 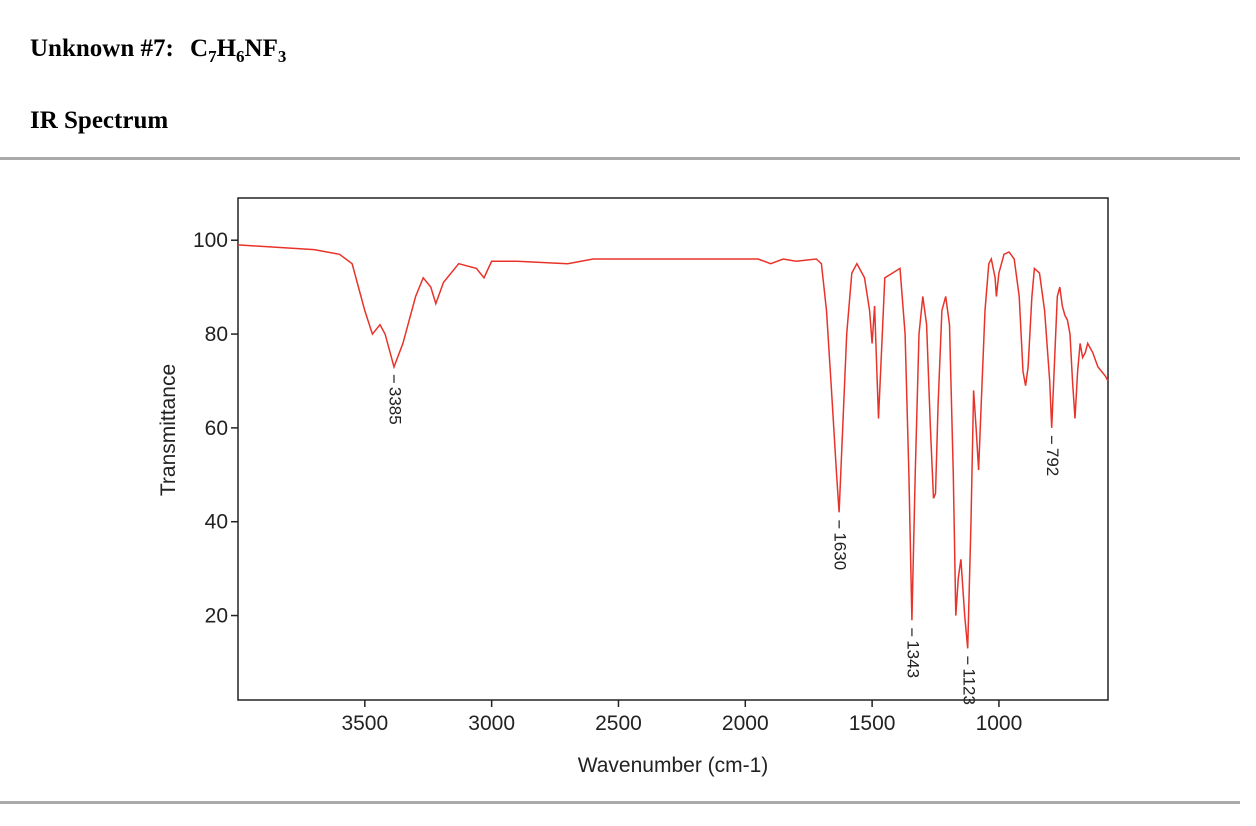 I want to click on x-tick-label: 2500, so click(x=618, y=723).